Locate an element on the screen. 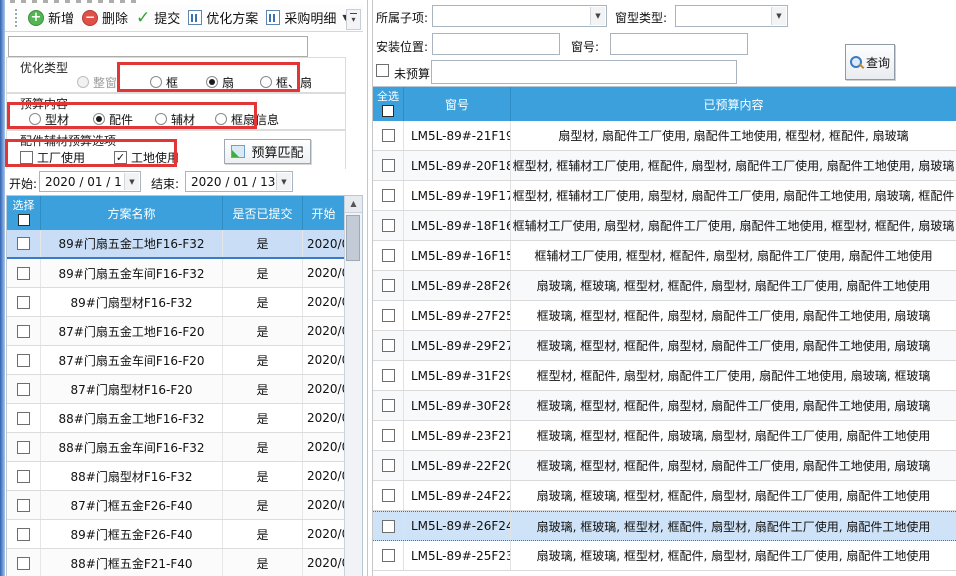 This screenshot has width=956, height=576. radio-frame: 框 is located at coordinates (164, 82).